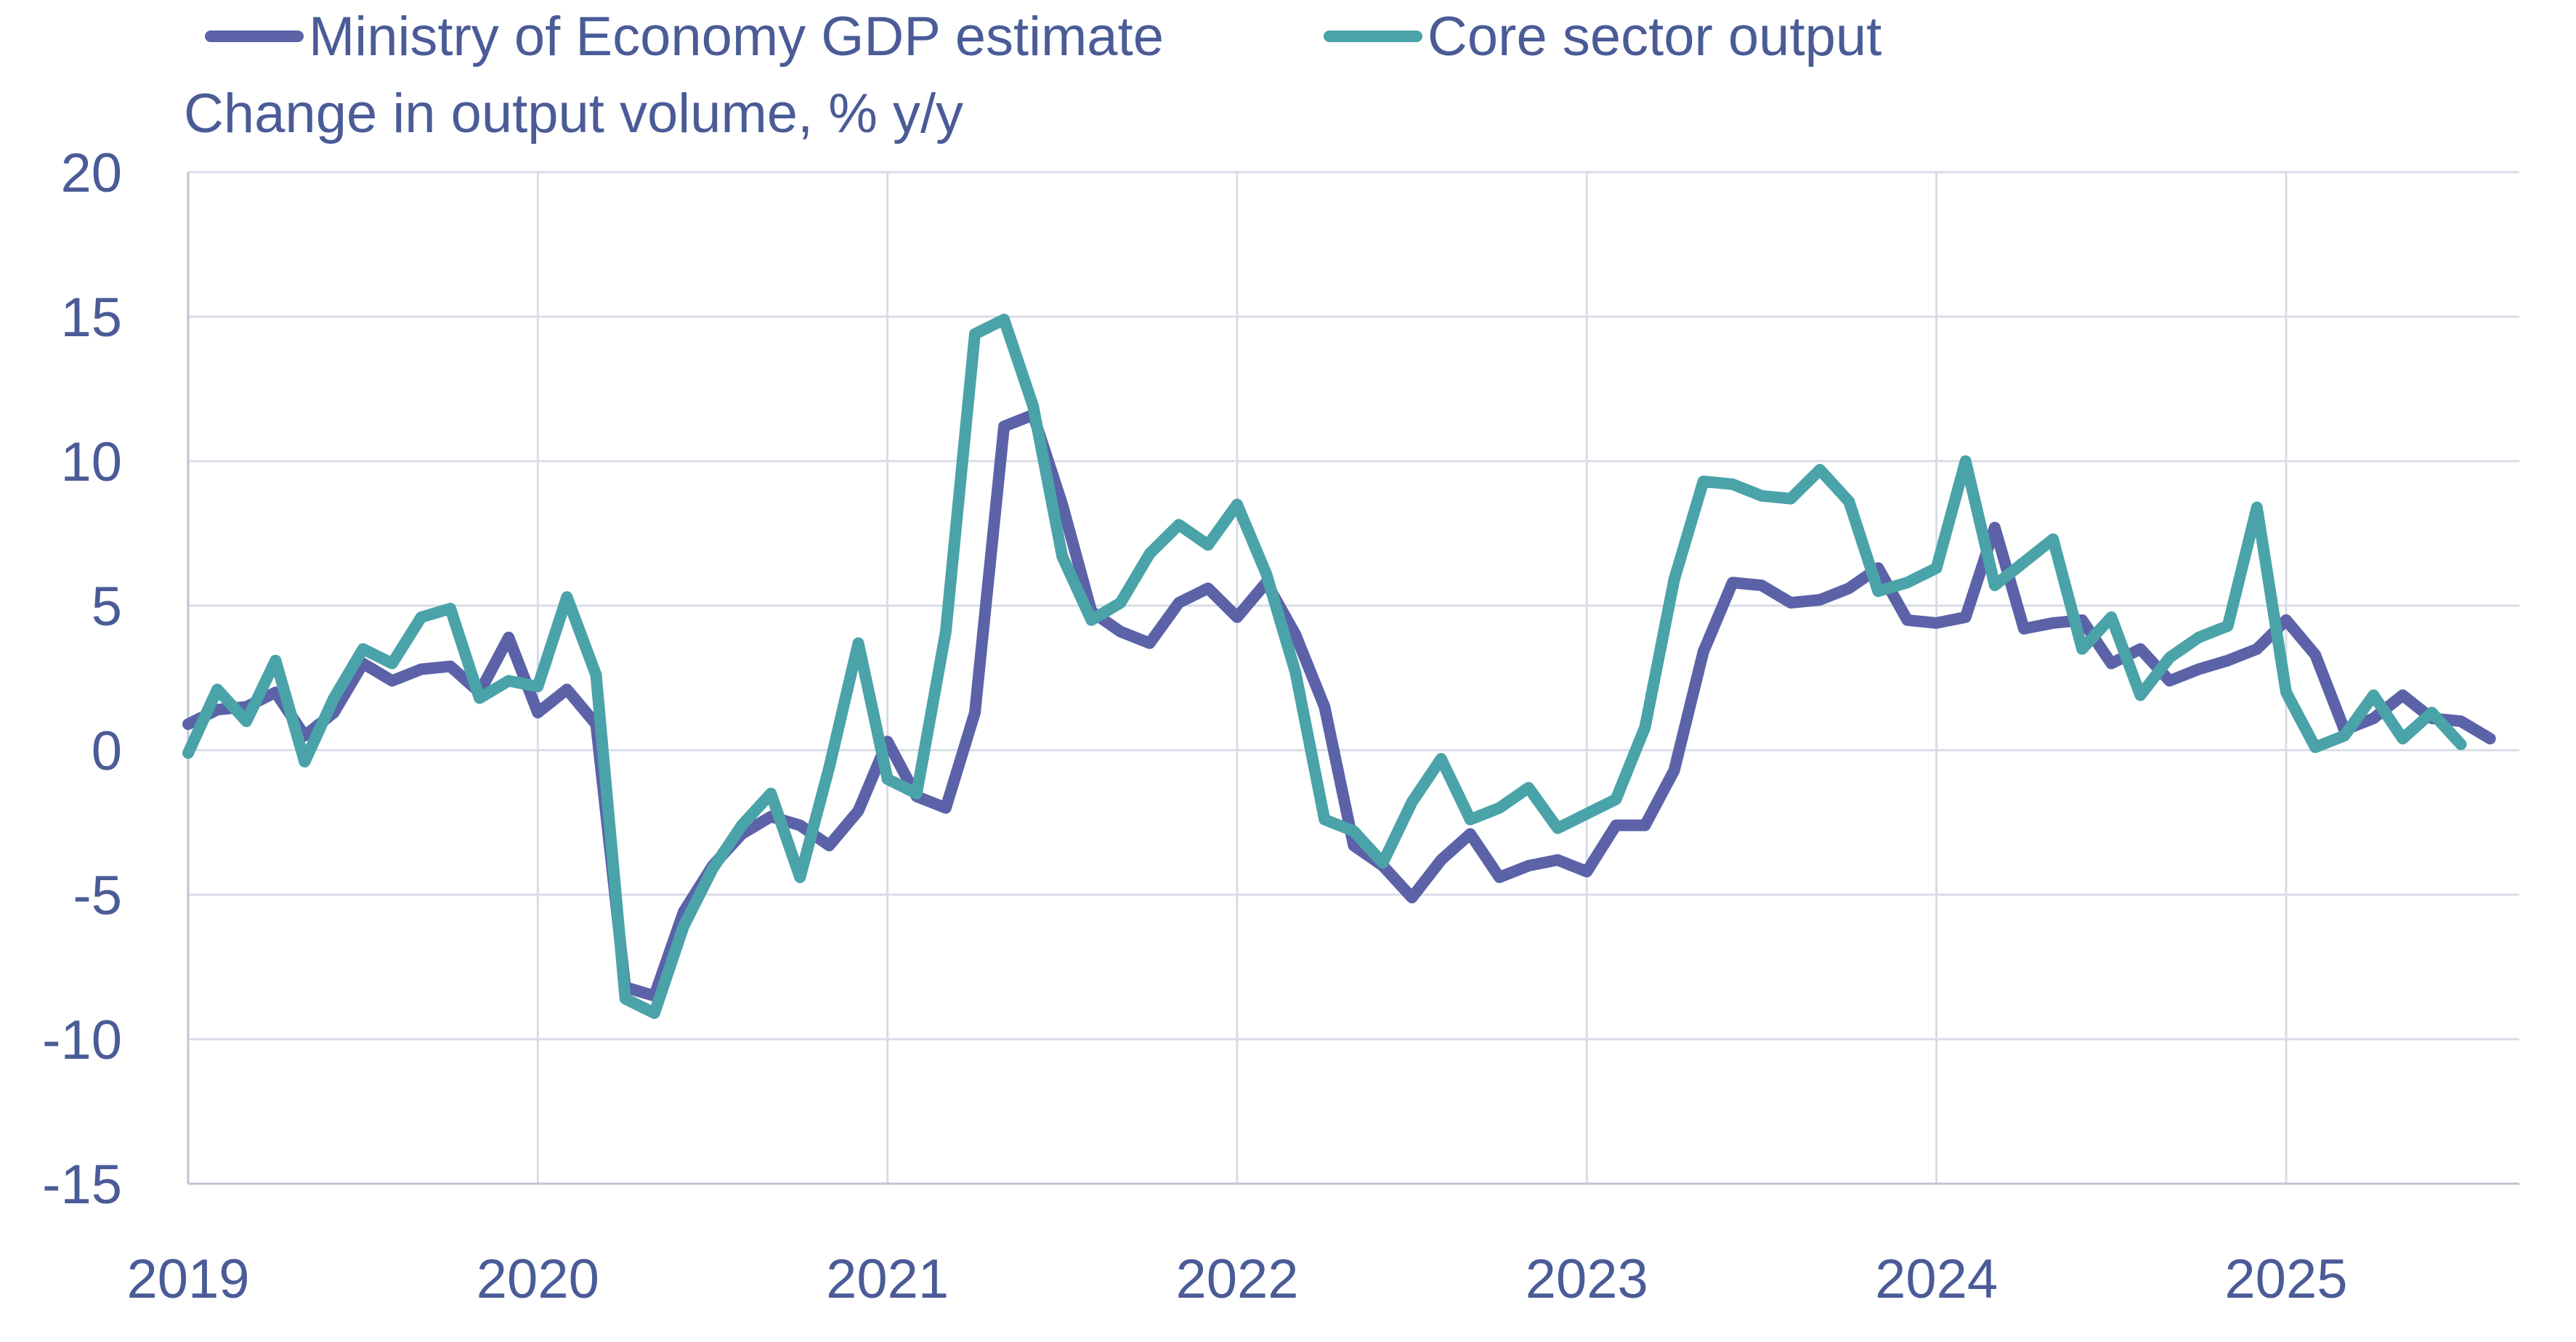  What do you see at coordinates (97, 896) in the screenshot?
I see `y-tick-label: -5` at bounding box center [97, 896].